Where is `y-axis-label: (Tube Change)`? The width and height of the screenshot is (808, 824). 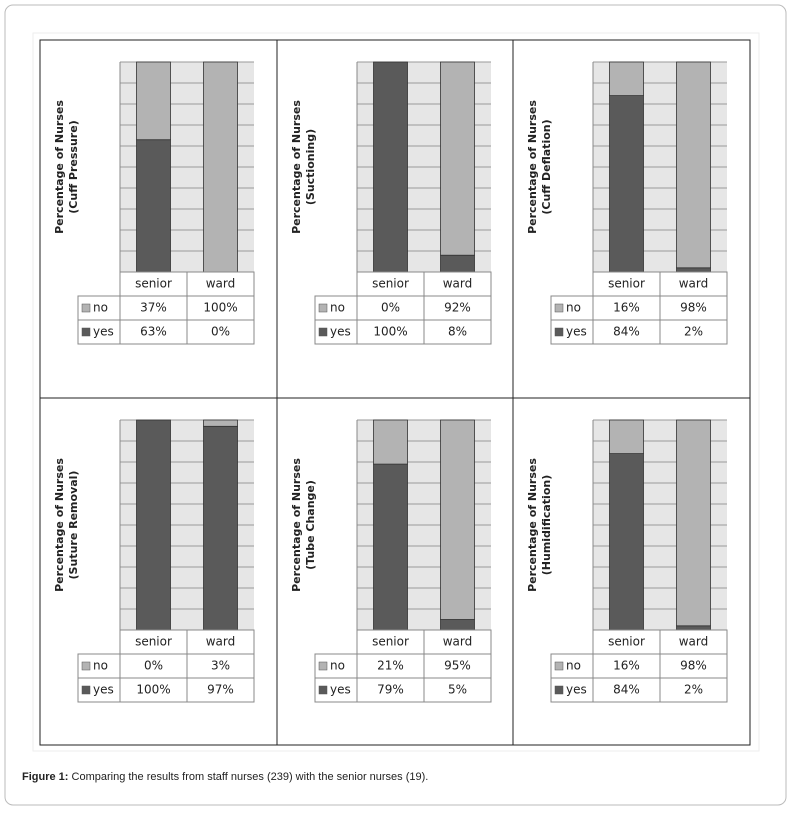
y-axis-label: (Tube Change) is located at coordinates (310, 525).